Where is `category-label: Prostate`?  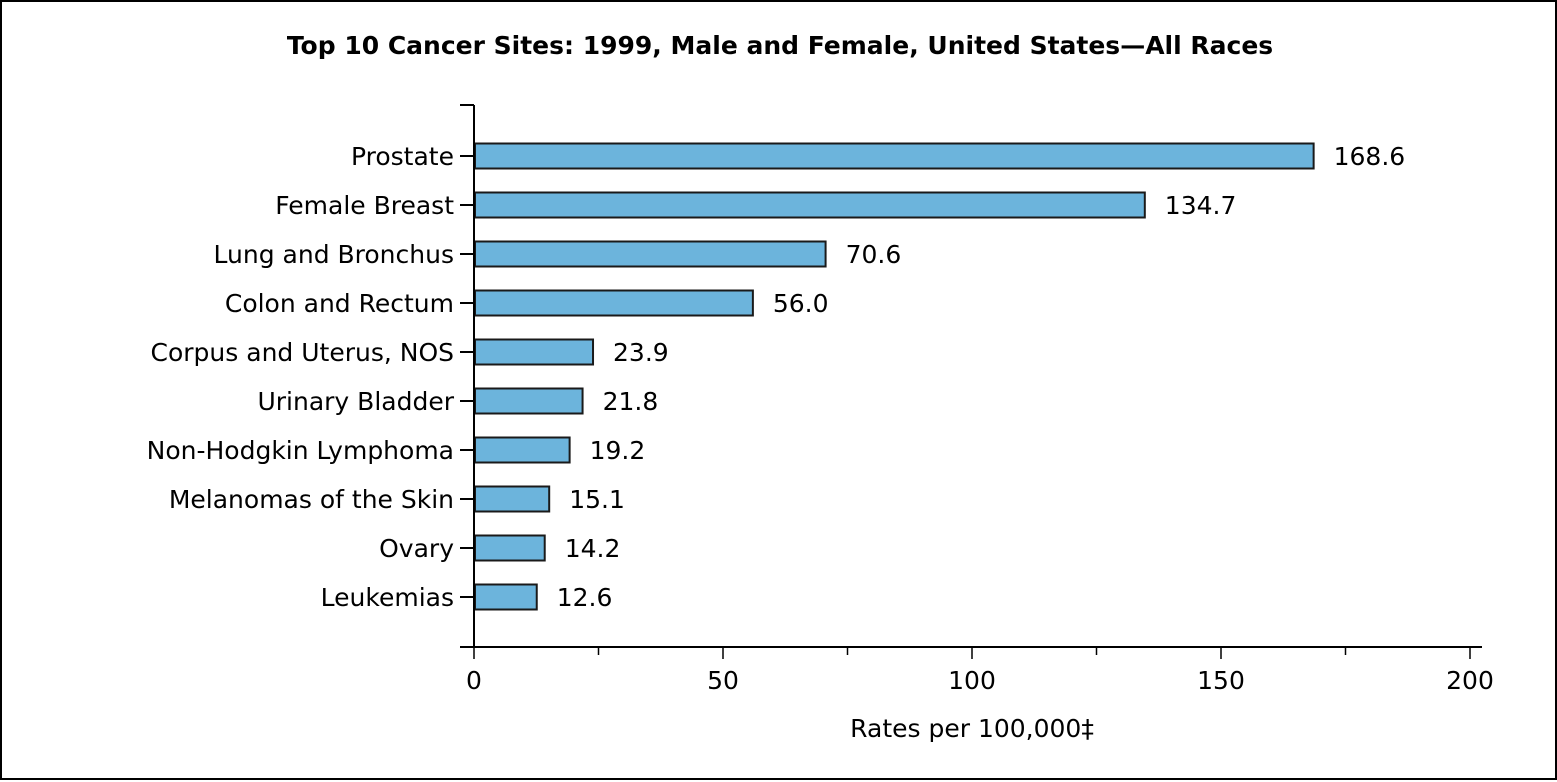
category-label: Prostate is located at coordinates (402, 156).